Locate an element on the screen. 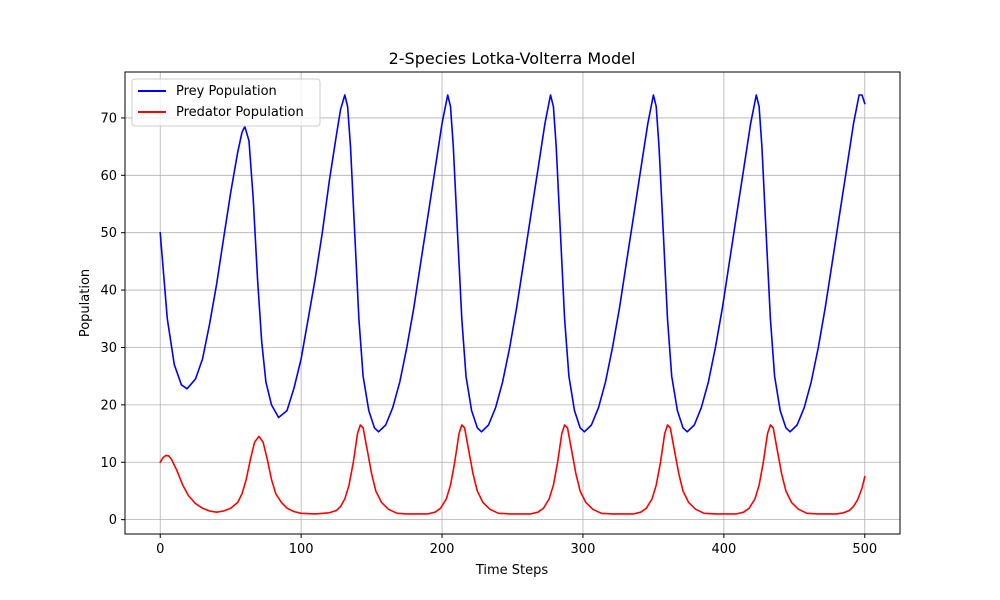  legend-label-prey: Prey Population is located at coordinates (226, 91).